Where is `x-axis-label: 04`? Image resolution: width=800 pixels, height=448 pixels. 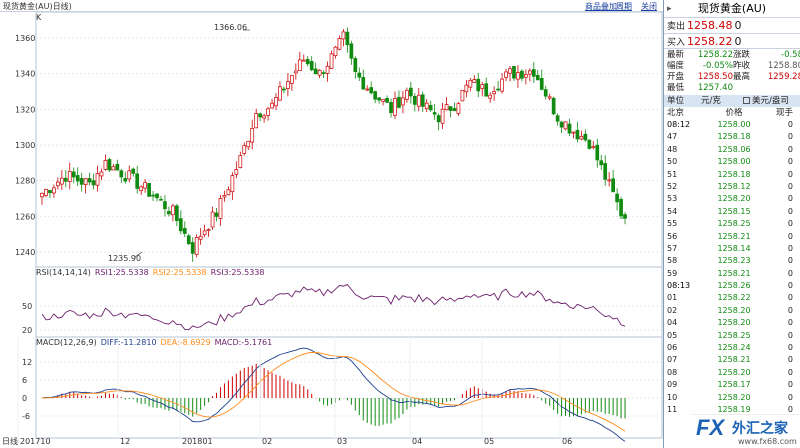 x-axis-label: 04 is located at coordinates (417, 441).